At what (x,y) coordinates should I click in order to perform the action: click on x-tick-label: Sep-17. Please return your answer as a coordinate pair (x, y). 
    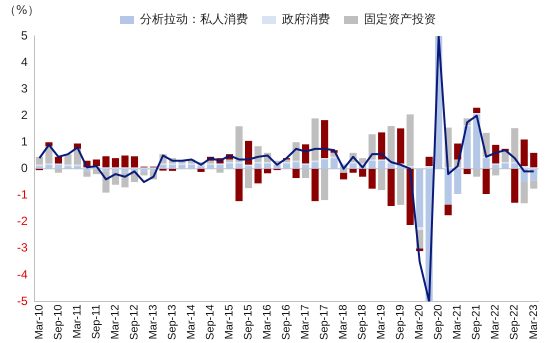
    Looking at the image, I should click on (324, 322).